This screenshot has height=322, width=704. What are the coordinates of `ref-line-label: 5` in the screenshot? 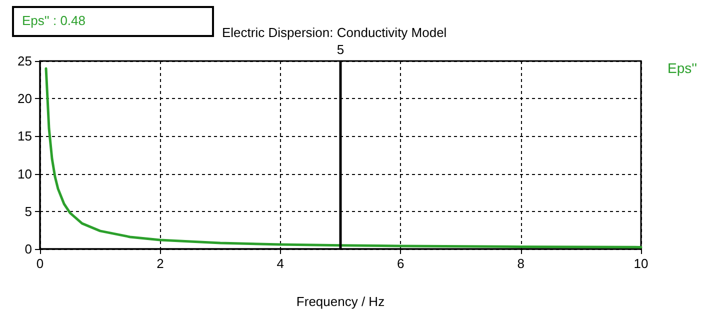 It's located at (340, 49).